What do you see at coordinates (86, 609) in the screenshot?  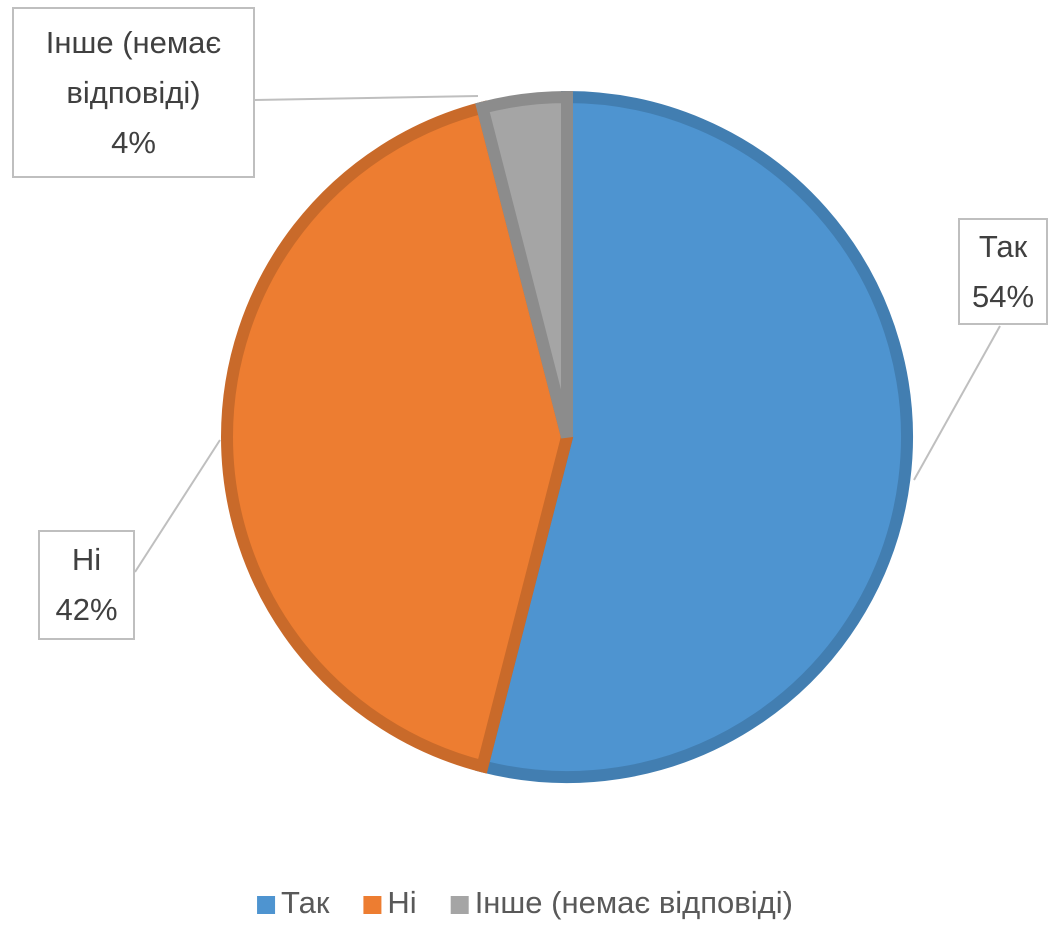 I see `data-label-value: 42%` at bounding box center [86, 609].